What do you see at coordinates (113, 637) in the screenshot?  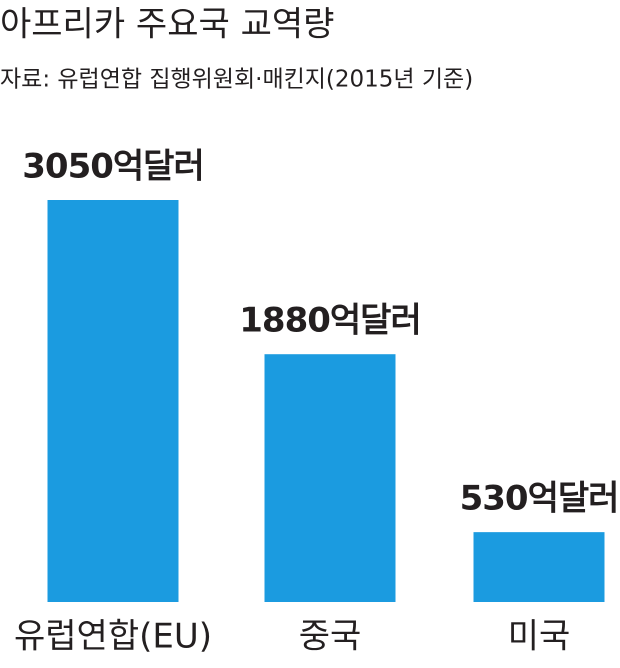 I see `x-tick-label: 유럽연합(EU)` at bounding box center [113, 637].